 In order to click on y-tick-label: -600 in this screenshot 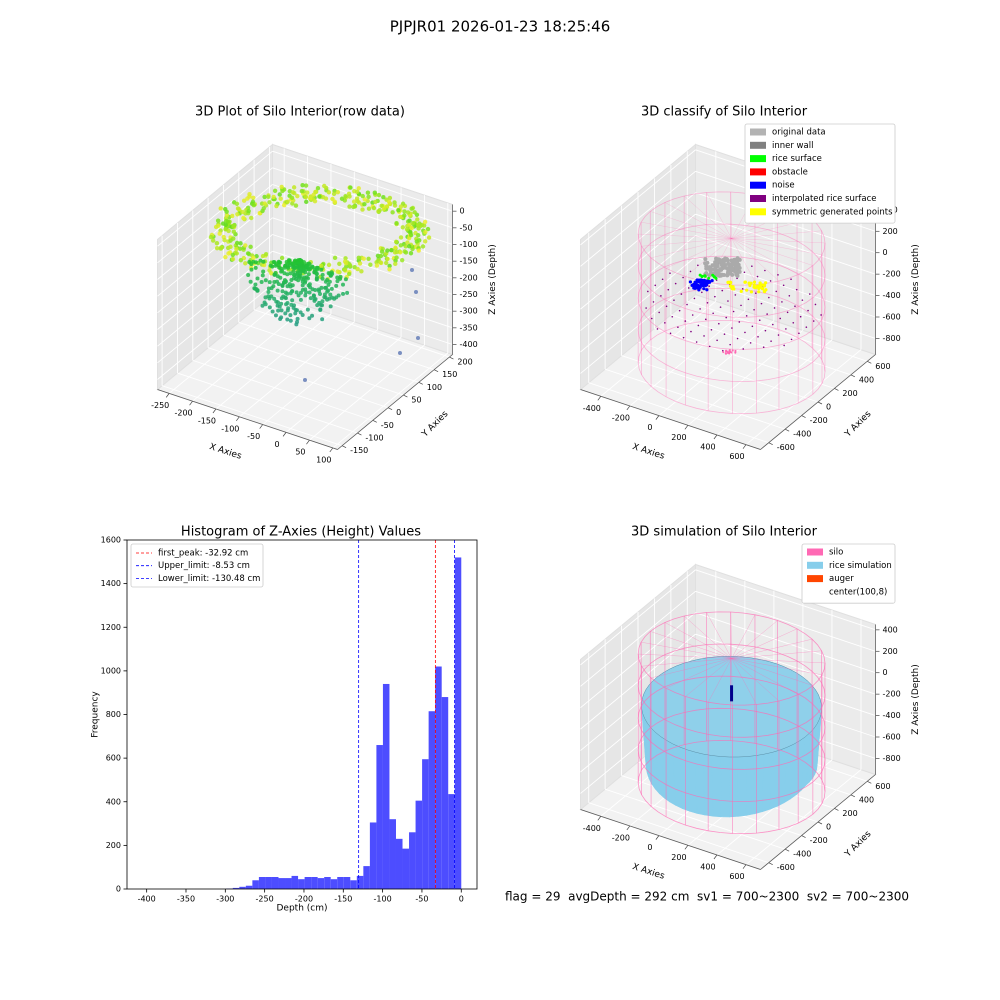, I will do `click(786, 867)`.